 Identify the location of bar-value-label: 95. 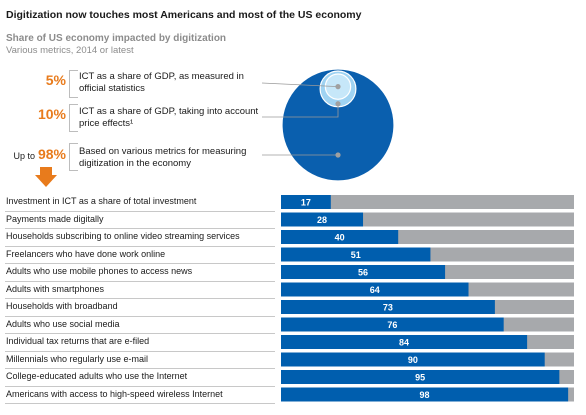
(420, 378).